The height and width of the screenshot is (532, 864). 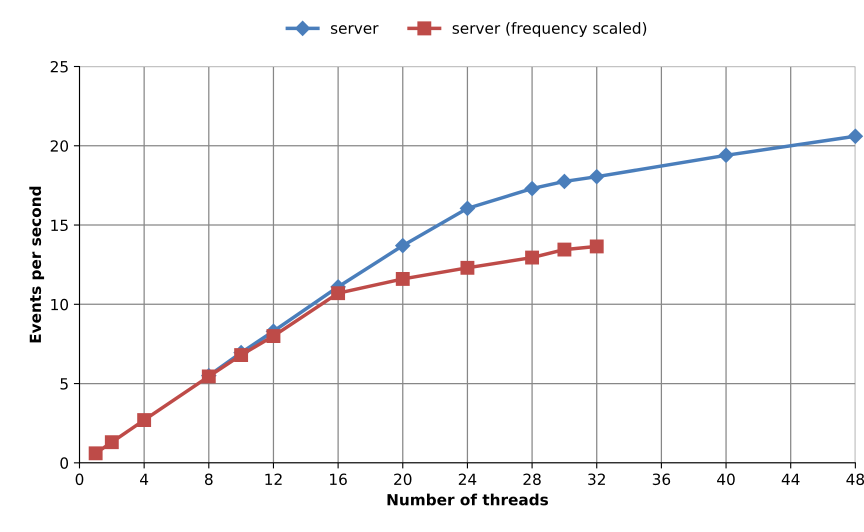 What do you see at coordinates (64, 463) in the screenshot?
I see `y-tick-label: 0` at bounding box center [64, 463].